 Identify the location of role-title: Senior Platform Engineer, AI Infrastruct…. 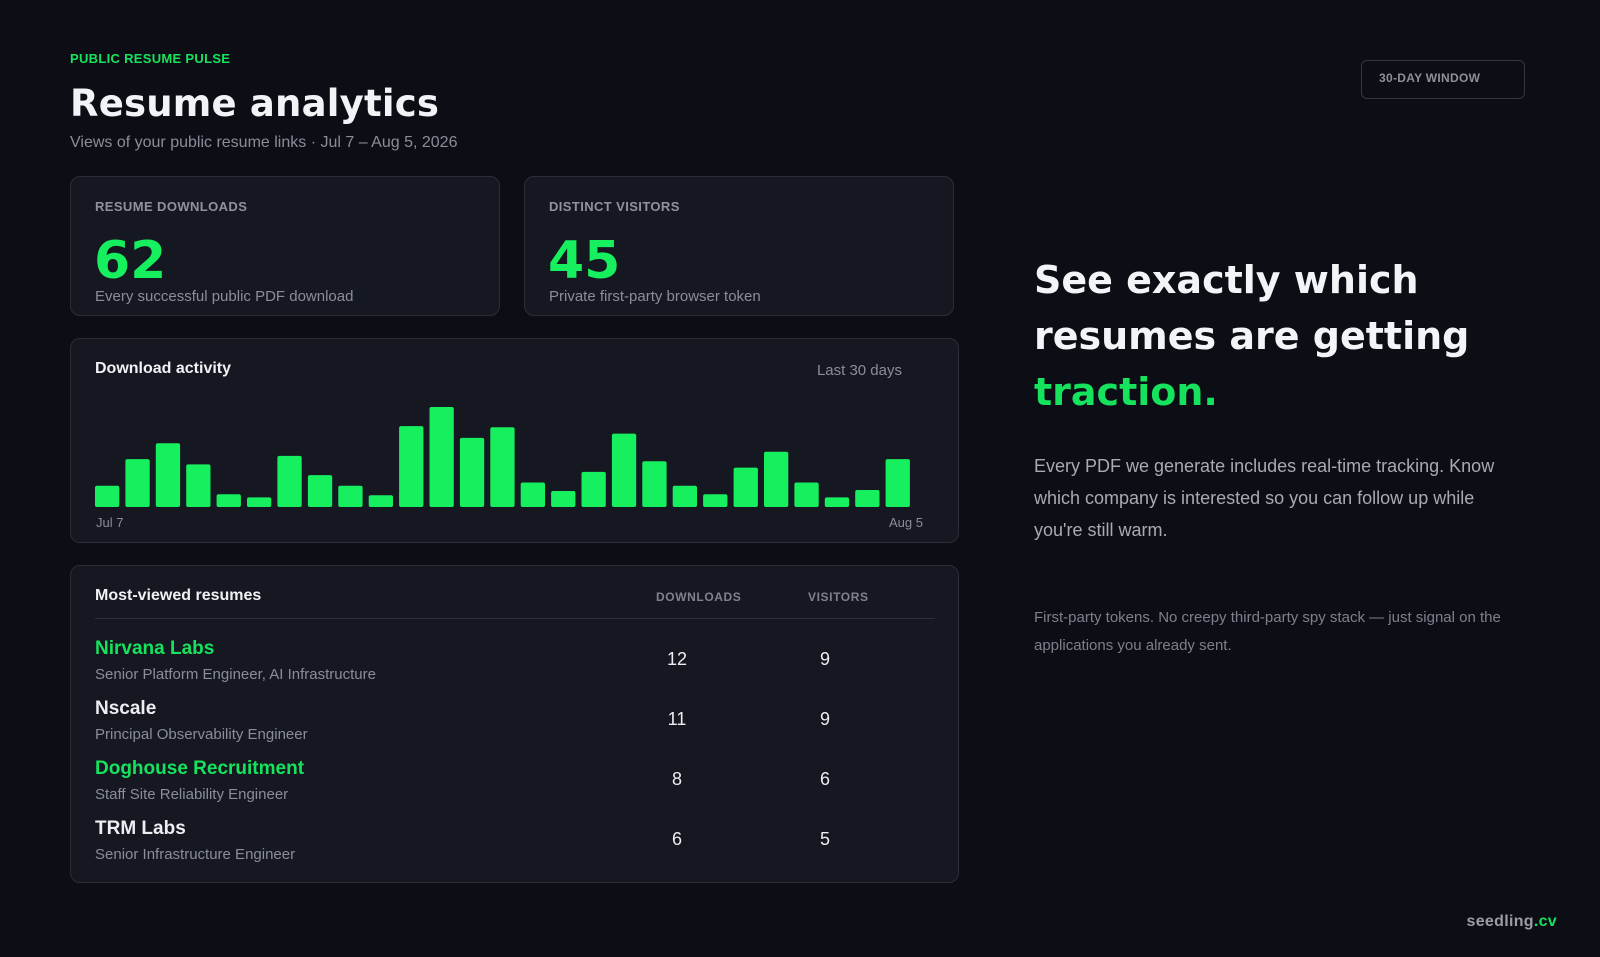
(235, 674).